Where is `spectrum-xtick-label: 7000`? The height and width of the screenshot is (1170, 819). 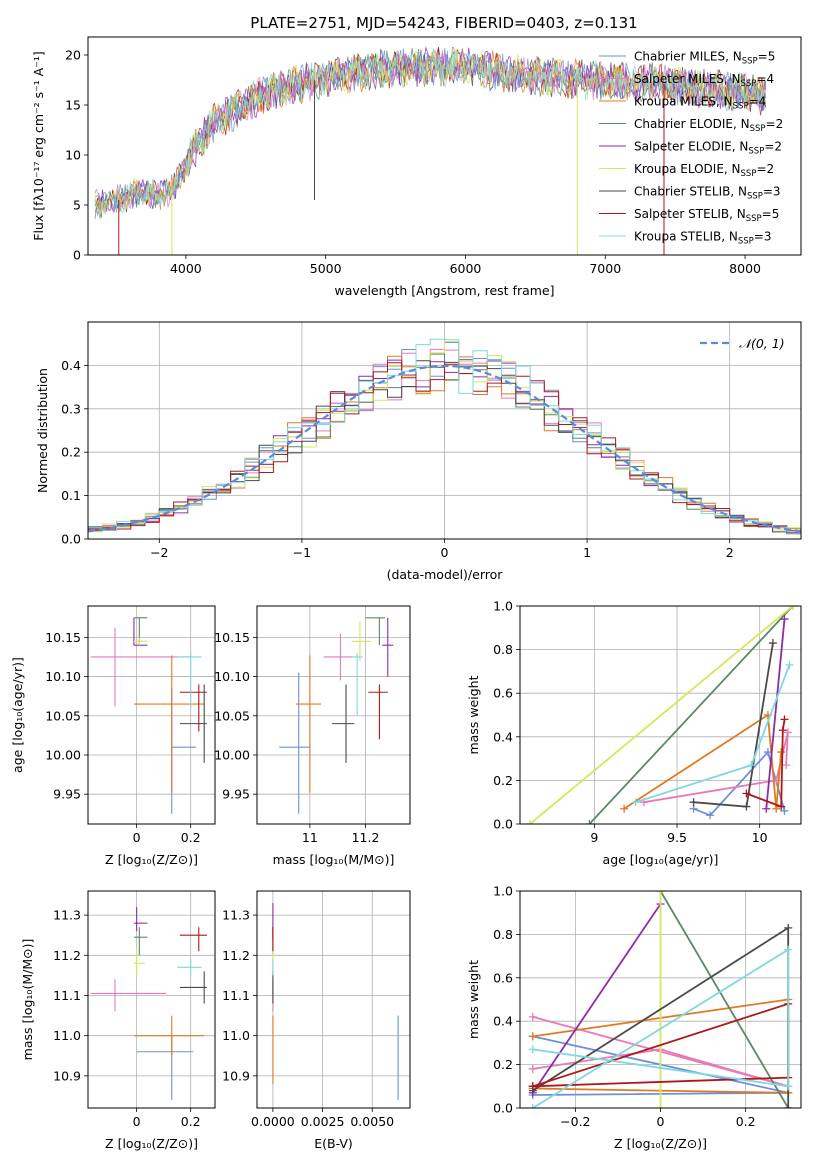
spectrum-xtick-label: 7000 is located at coordinates (605, 268).